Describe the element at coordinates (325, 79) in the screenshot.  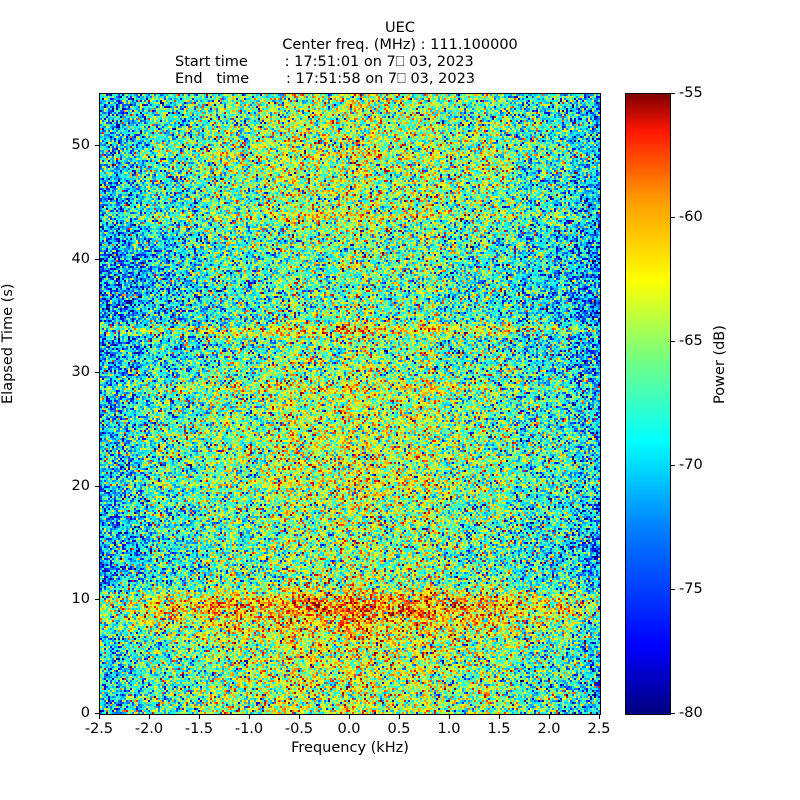
I see `title-end-time: End time : 17:51:58 on 7⎕ 03, 2023` at that location.